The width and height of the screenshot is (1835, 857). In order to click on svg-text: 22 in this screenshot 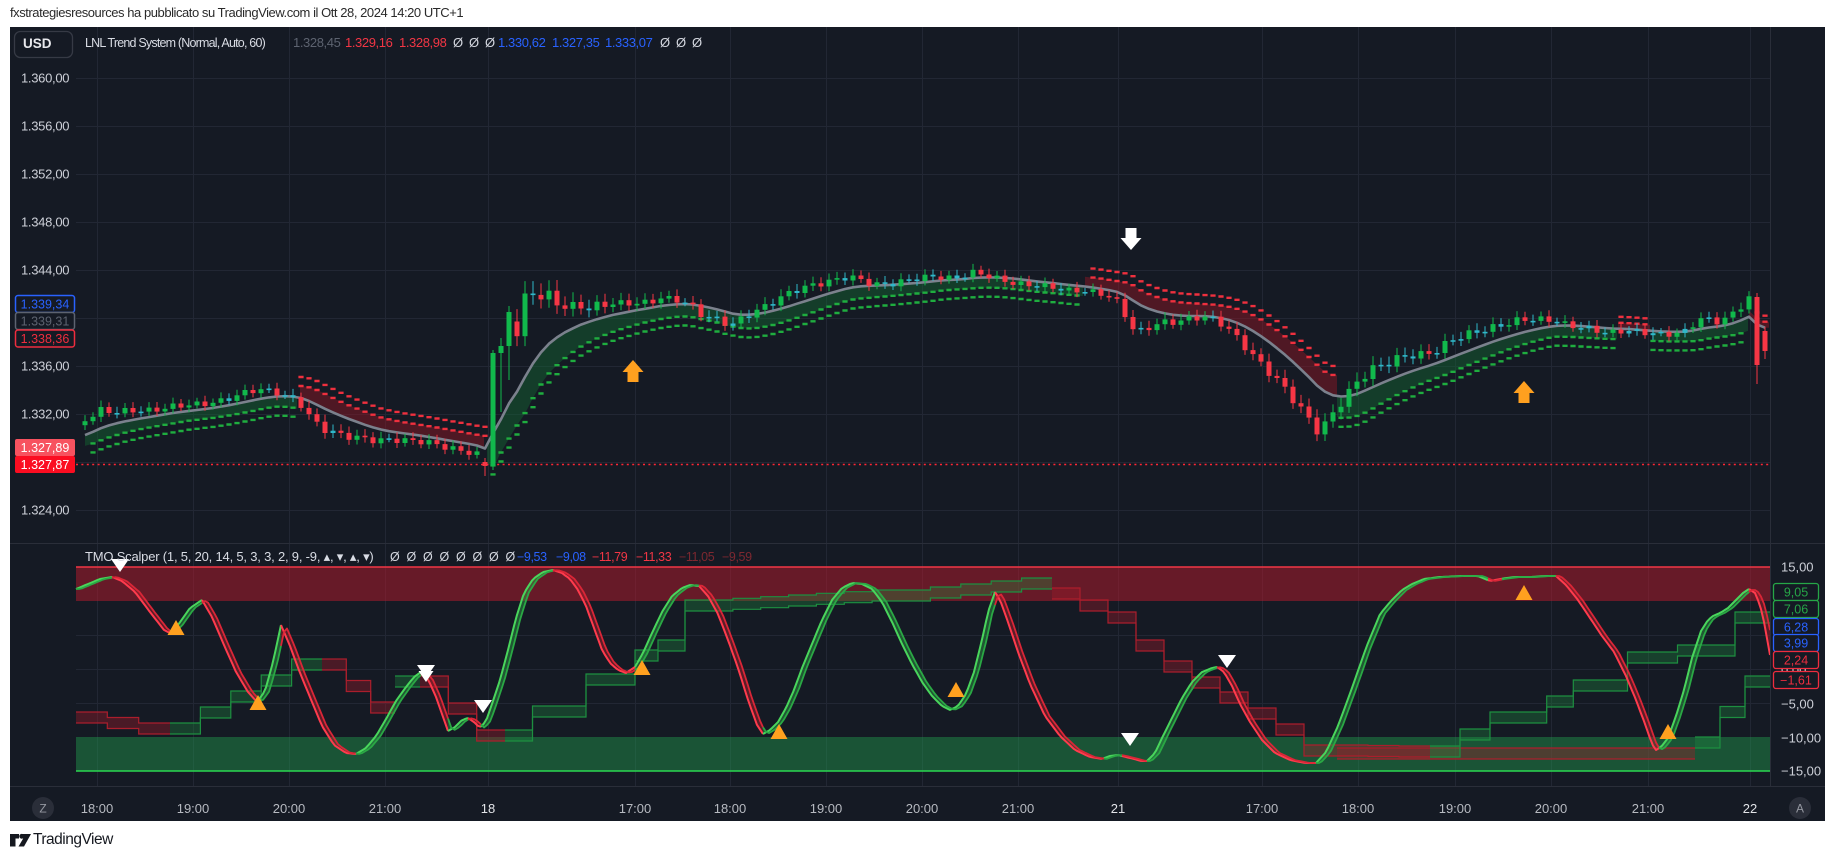, I will do `click(1750, 808)`.